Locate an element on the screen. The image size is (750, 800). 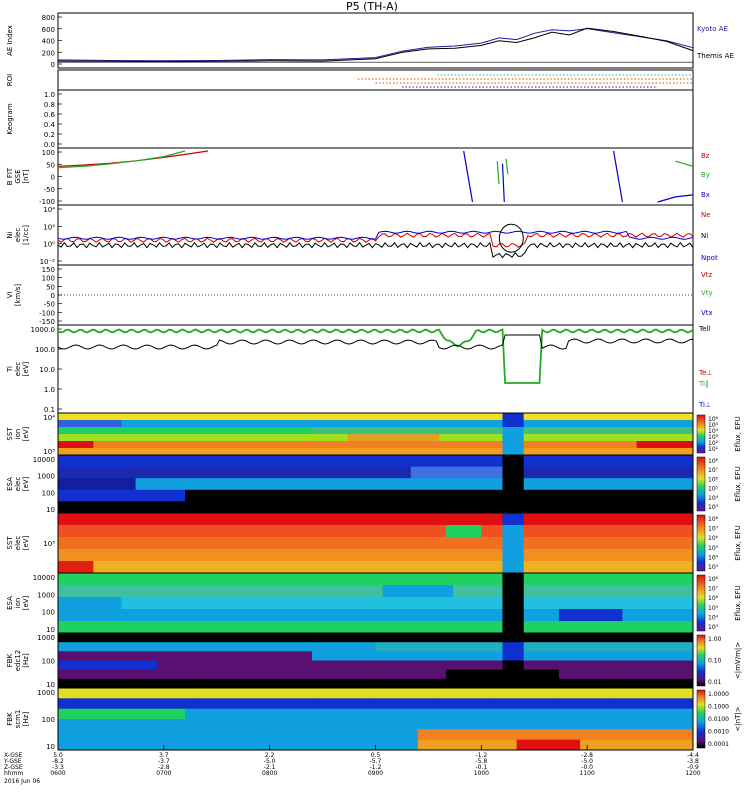
colorbar-sst_elec is located at coordinates (701, 543).